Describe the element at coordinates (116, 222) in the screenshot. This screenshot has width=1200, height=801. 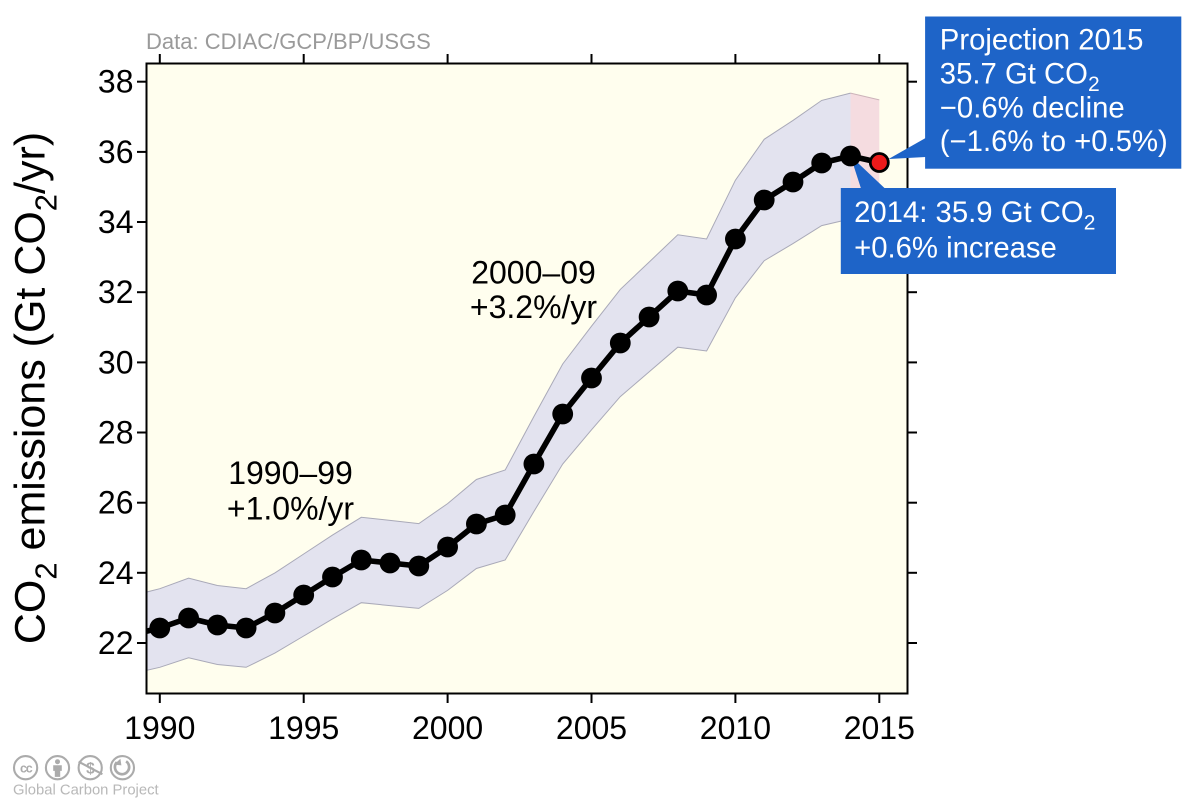
I see `svg-text: 34` at that location.